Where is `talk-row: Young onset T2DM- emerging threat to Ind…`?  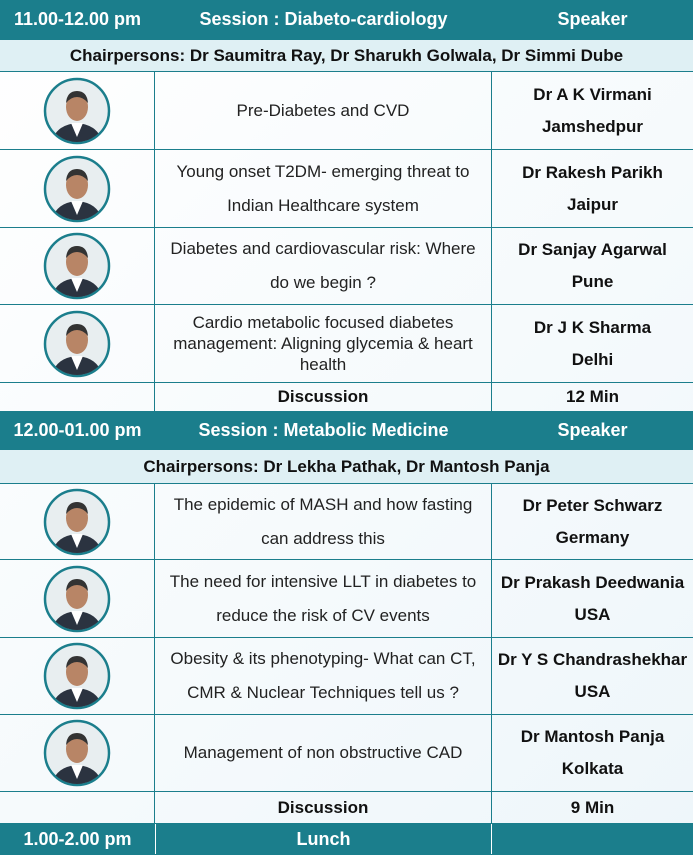 talk-row: Young onset T2DM- emerging threat to Ind… is located at coordinates (346, 189).